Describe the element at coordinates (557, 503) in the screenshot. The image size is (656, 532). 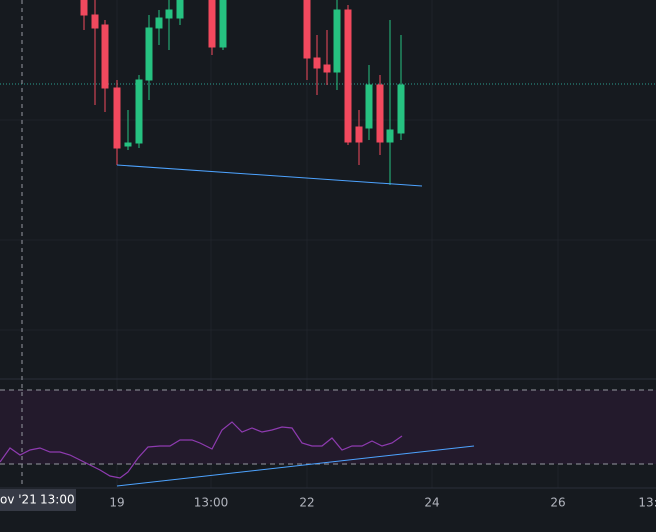
I see `time-label: 26` at that location.